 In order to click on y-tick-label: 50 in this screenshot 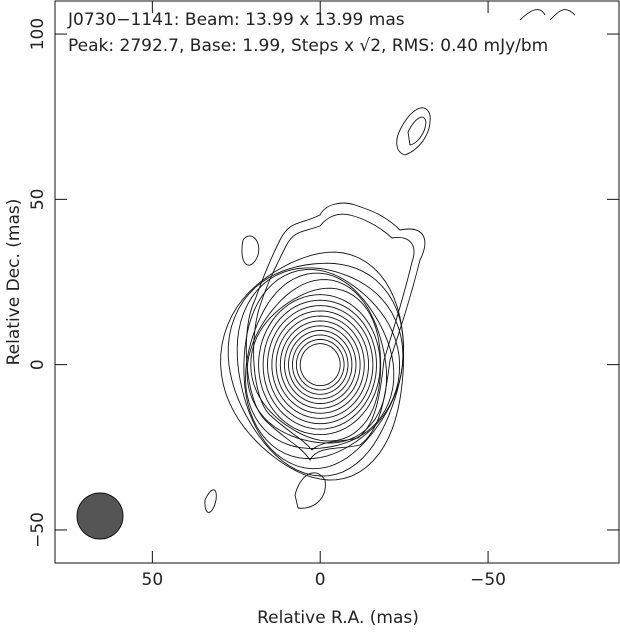, I will do `click(38, 200)`.